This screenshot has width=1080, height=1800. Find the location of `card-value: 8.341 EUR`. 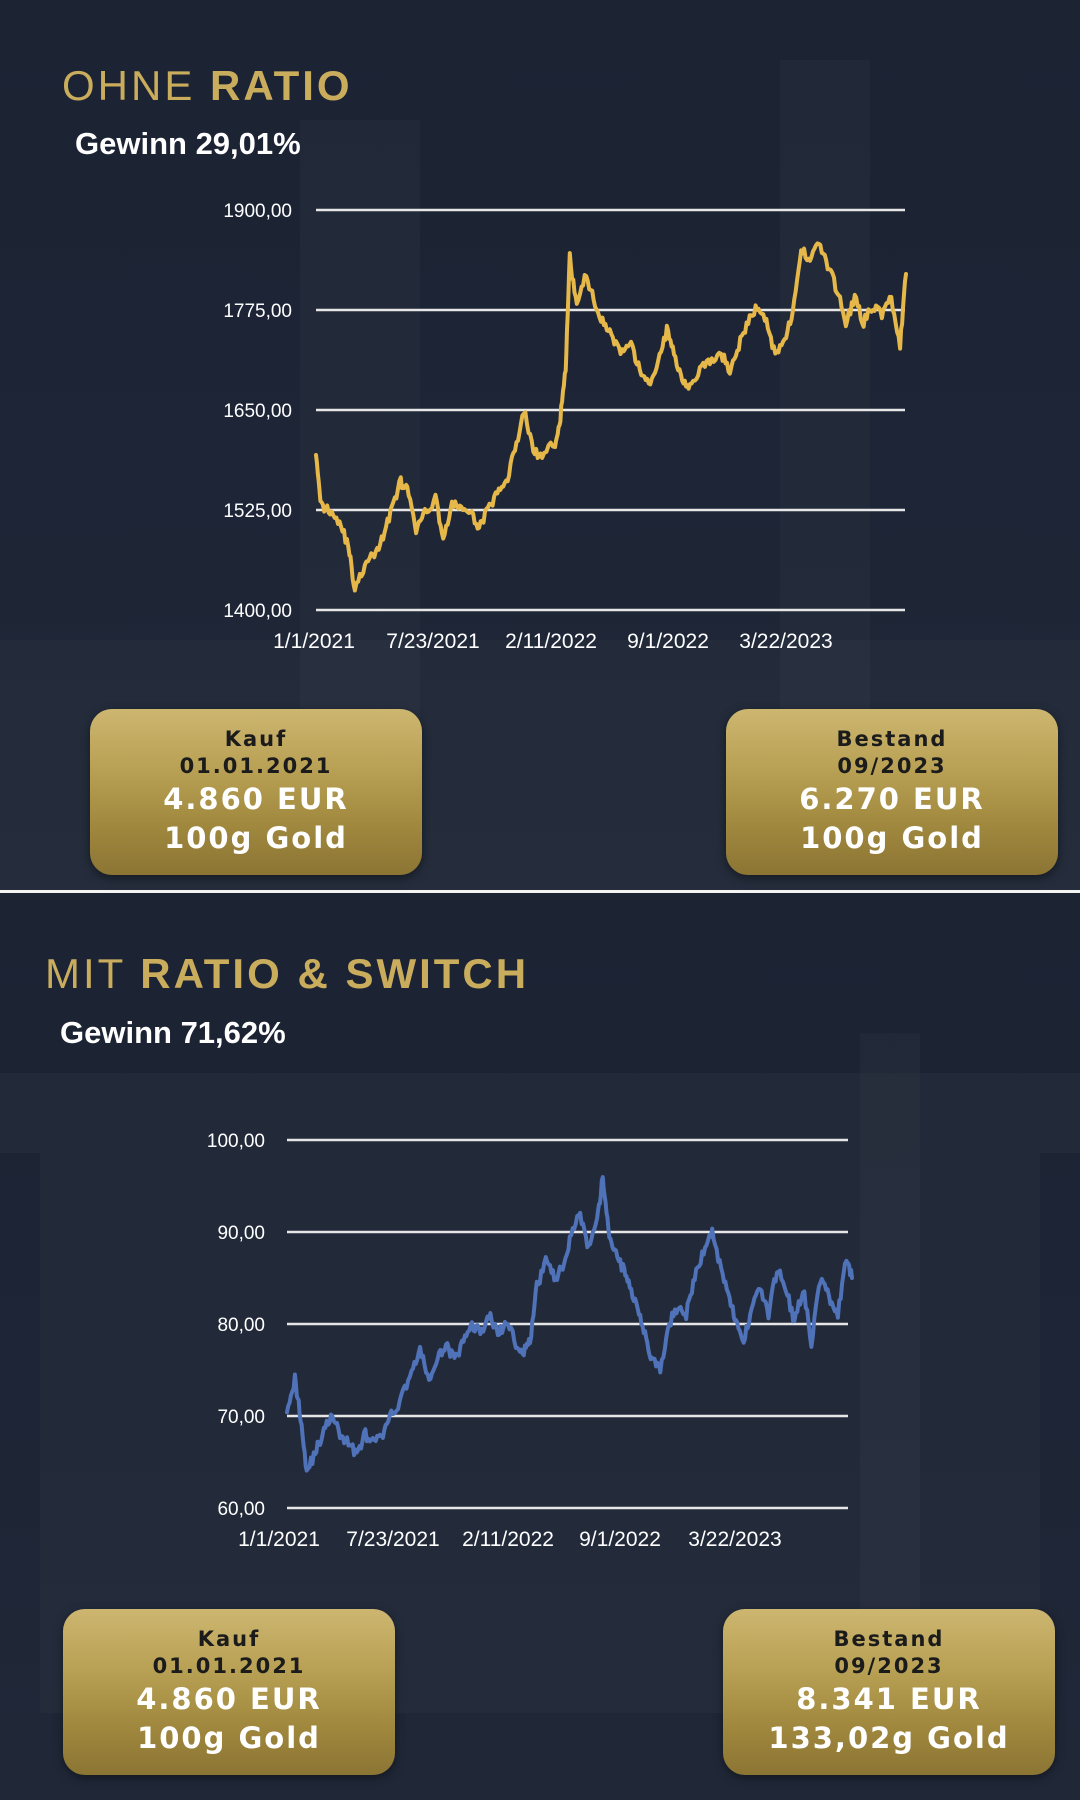

card-value: 8.341 EUR is located at coordinates (889, 1699).